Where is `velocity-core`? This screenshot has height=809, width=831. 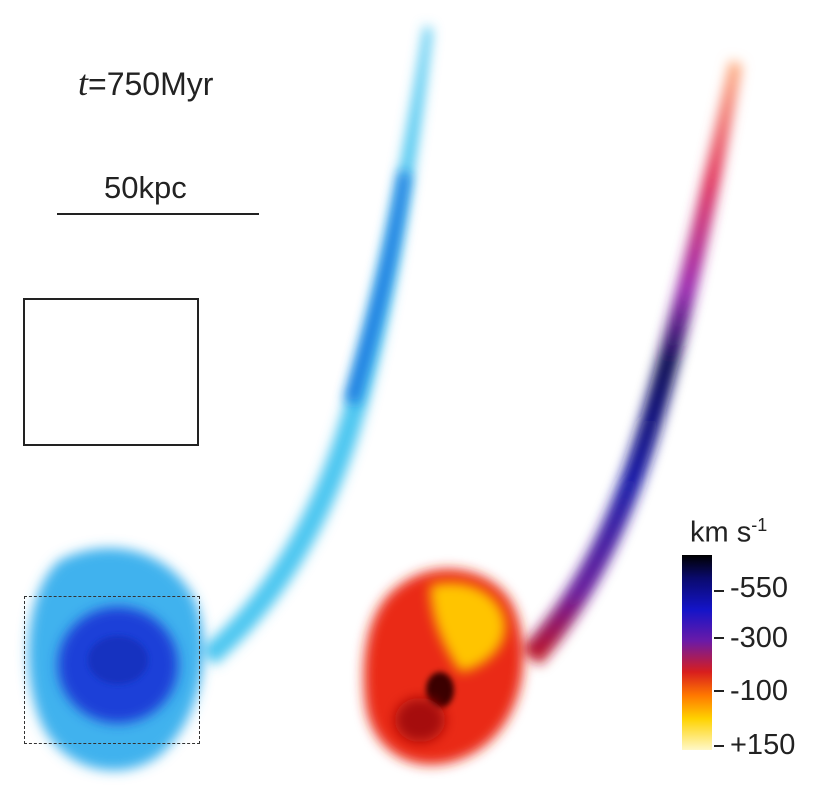
velocity-core is located at coordinates (440, 690).